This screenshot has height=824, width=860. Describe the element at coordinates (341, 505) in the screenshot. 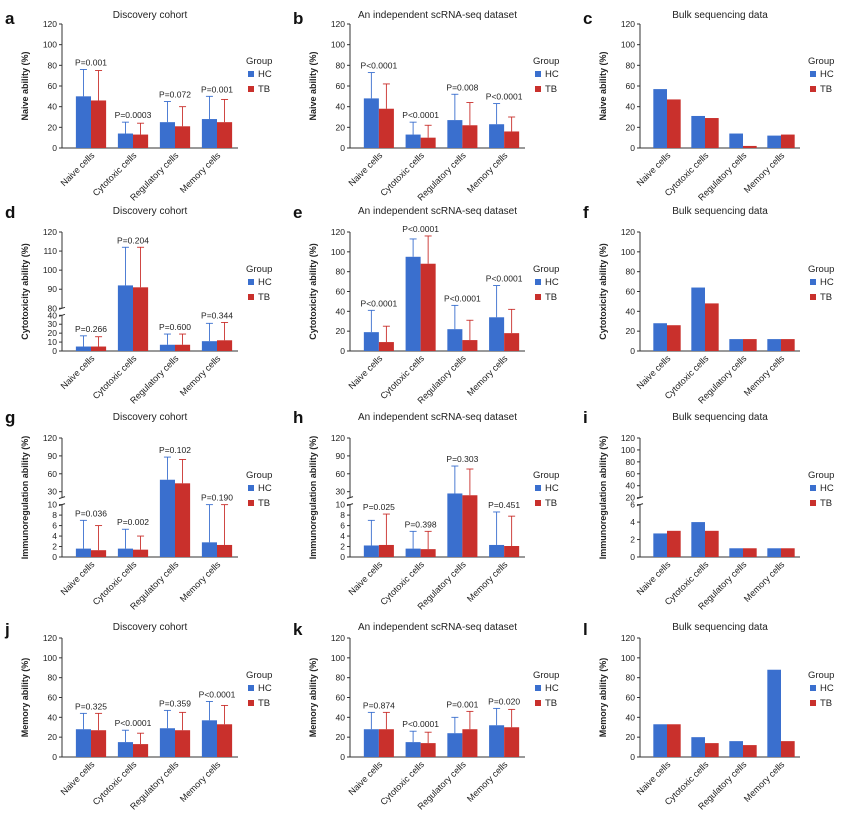

I see `y-tick-label: 10` at that location.